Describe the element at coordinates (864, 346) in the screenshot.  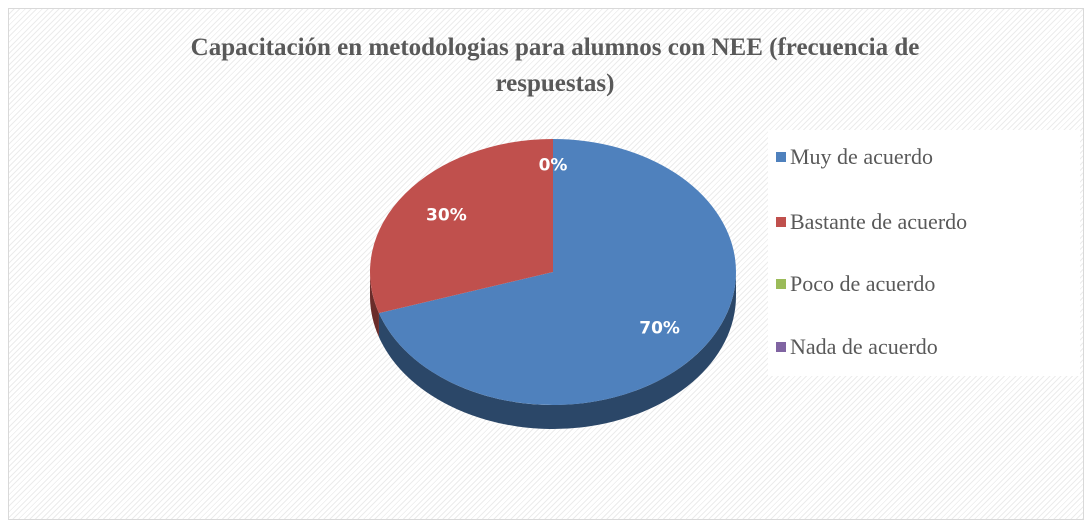
I see `legend-label: Nada de acuerdo` at that location.